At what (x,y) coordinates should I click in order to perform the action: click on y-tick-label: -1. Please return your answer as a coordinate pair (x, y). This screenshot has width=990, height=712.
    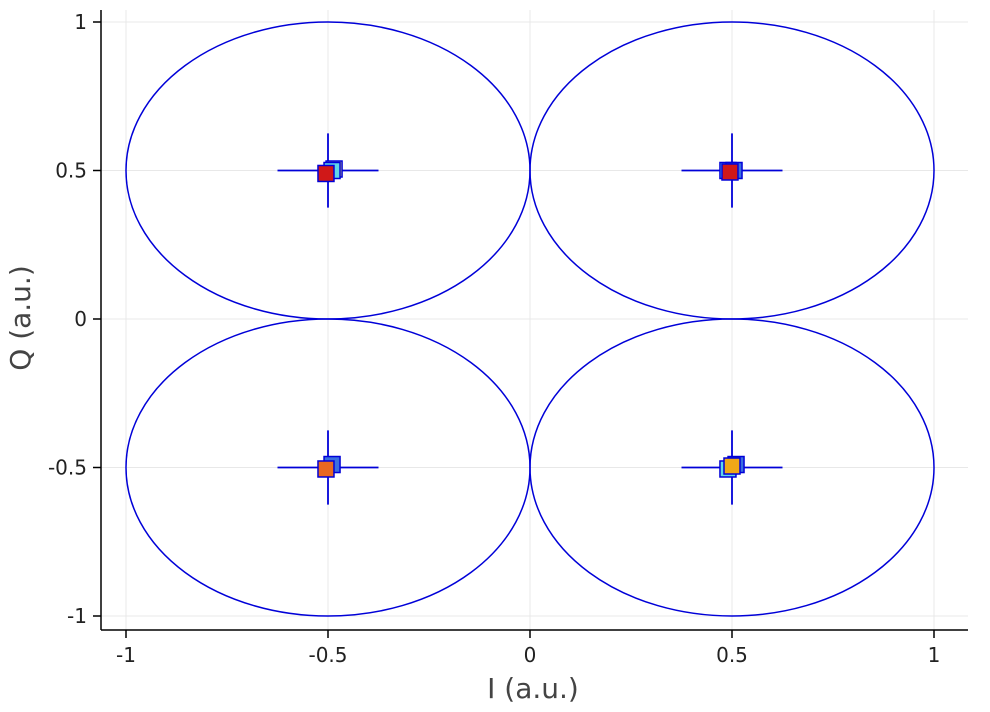
    Looking at the image, I should click on (77, 616).